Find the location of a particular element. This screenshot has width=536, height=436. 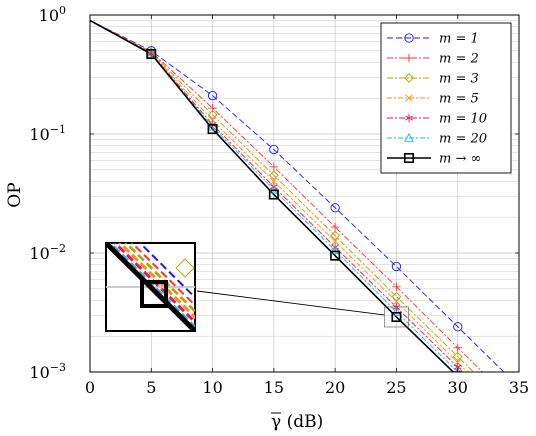

legend-label: m = 3 is located at coordinates (459, 79).